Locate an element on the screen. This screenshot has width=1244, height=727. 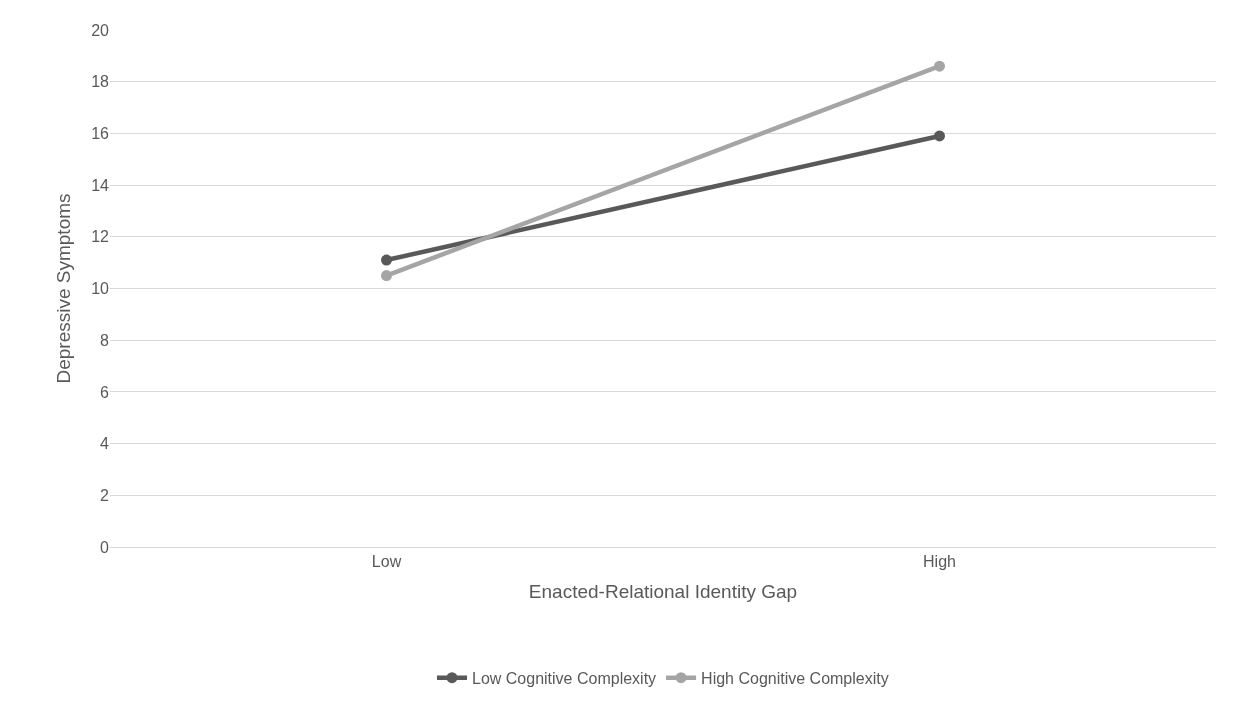
y-tick-label: 20 is located at coordinates (100, 30).